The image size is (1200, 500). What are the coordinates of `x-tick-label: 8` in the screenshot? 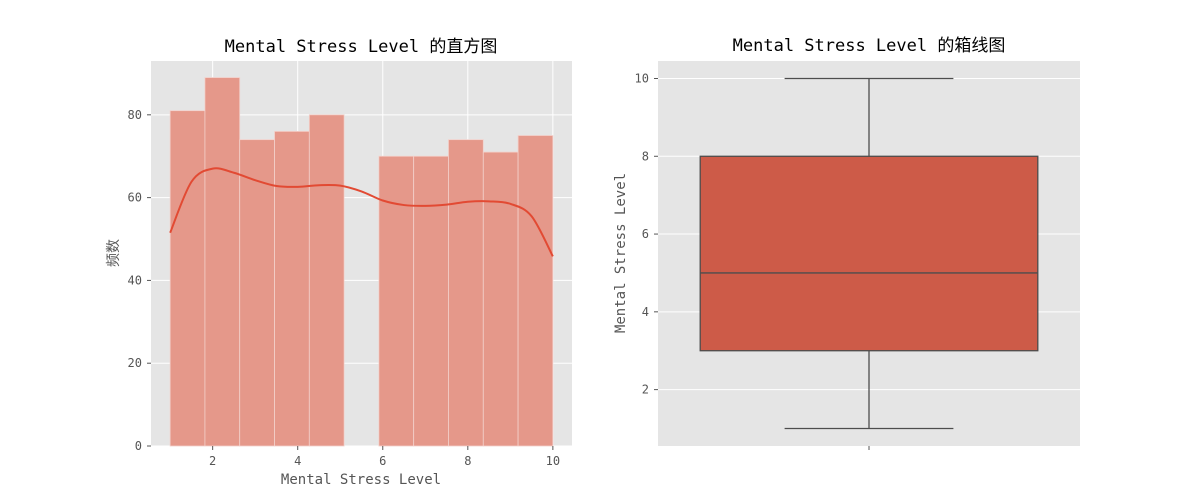 It's located at (467, 461).